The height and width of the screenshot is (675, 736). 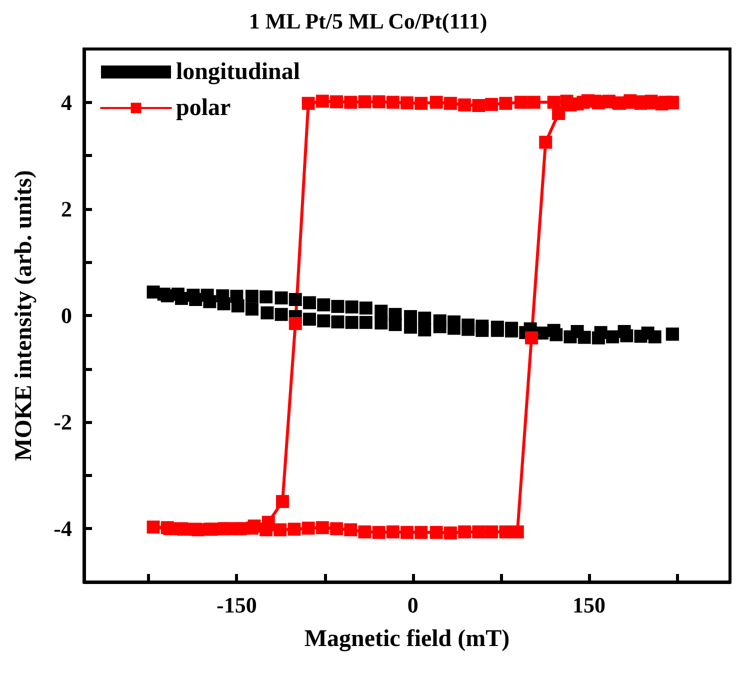 I want to click on x-tick-label: -150, so click(x=236, y=605).